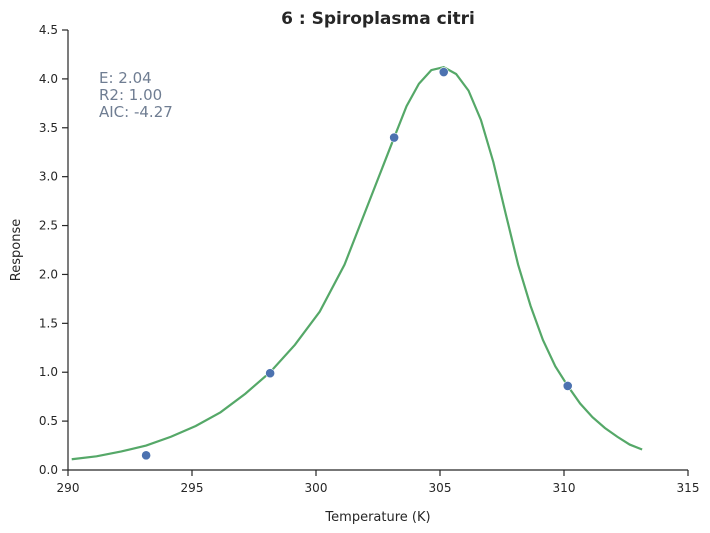 The width and height of the screenshot is (710, 533). What do you see at coordinates (440, 488) in the screenshot?
I see `x-tick-label: 305` at bounding box center [440, 488].